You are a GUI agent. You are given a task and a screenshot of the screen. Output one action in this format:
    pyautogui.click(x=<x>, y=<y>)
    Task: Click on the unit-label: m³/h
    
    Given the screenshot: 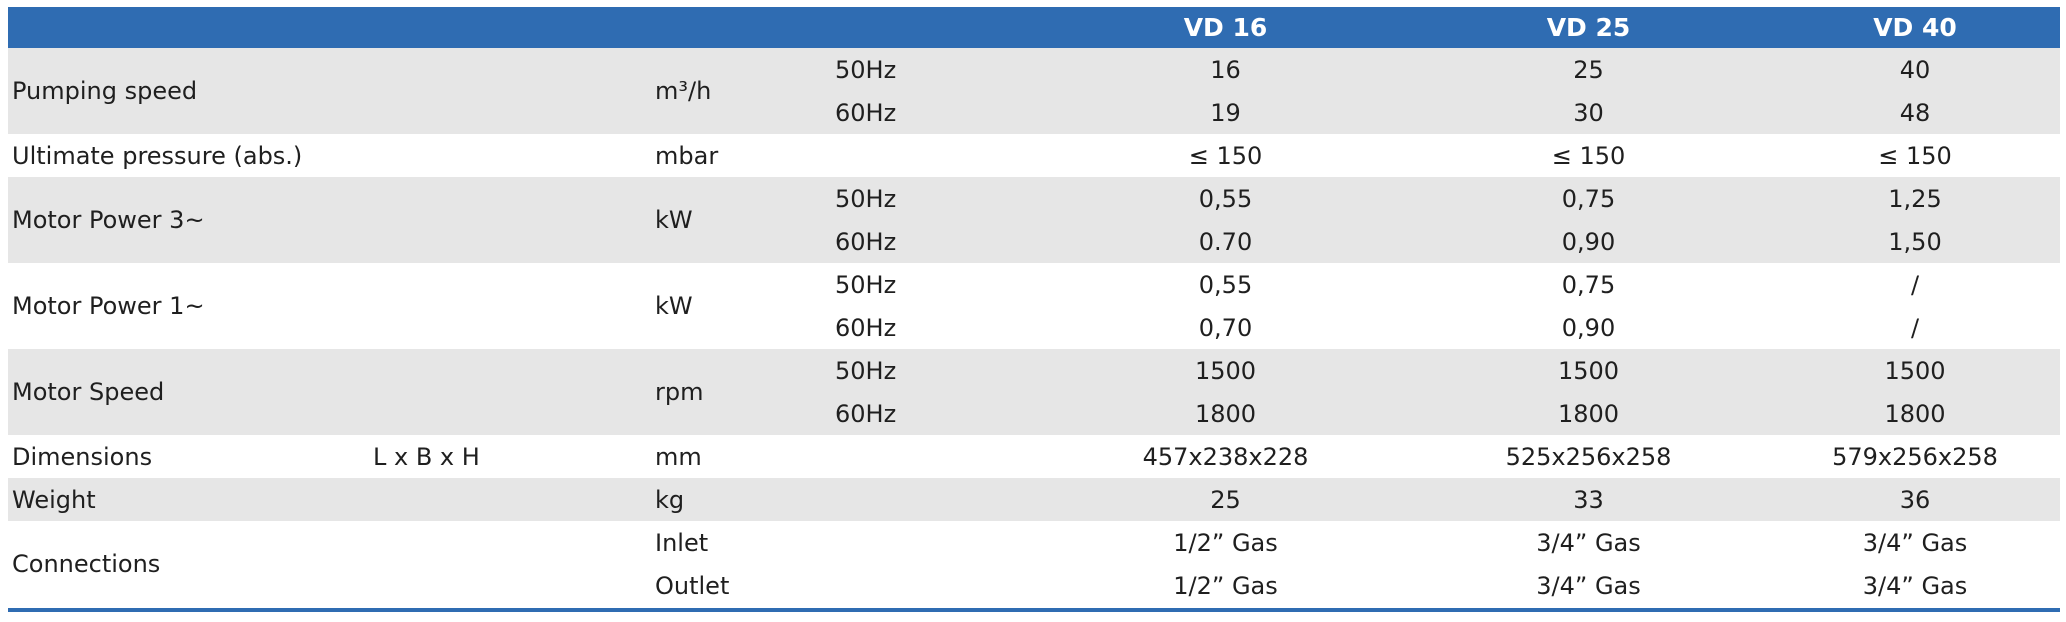 What is the action you would take?
    pyautogui.click(x=739, y=91)
    